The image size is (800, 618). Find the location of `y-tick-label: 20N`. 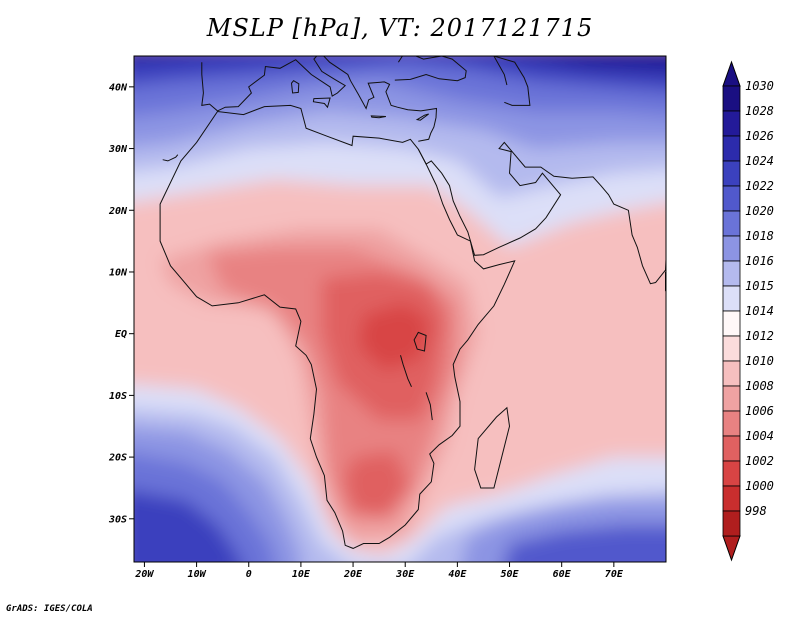

y-tick-label: 20N is located at coordinates (118, 211).